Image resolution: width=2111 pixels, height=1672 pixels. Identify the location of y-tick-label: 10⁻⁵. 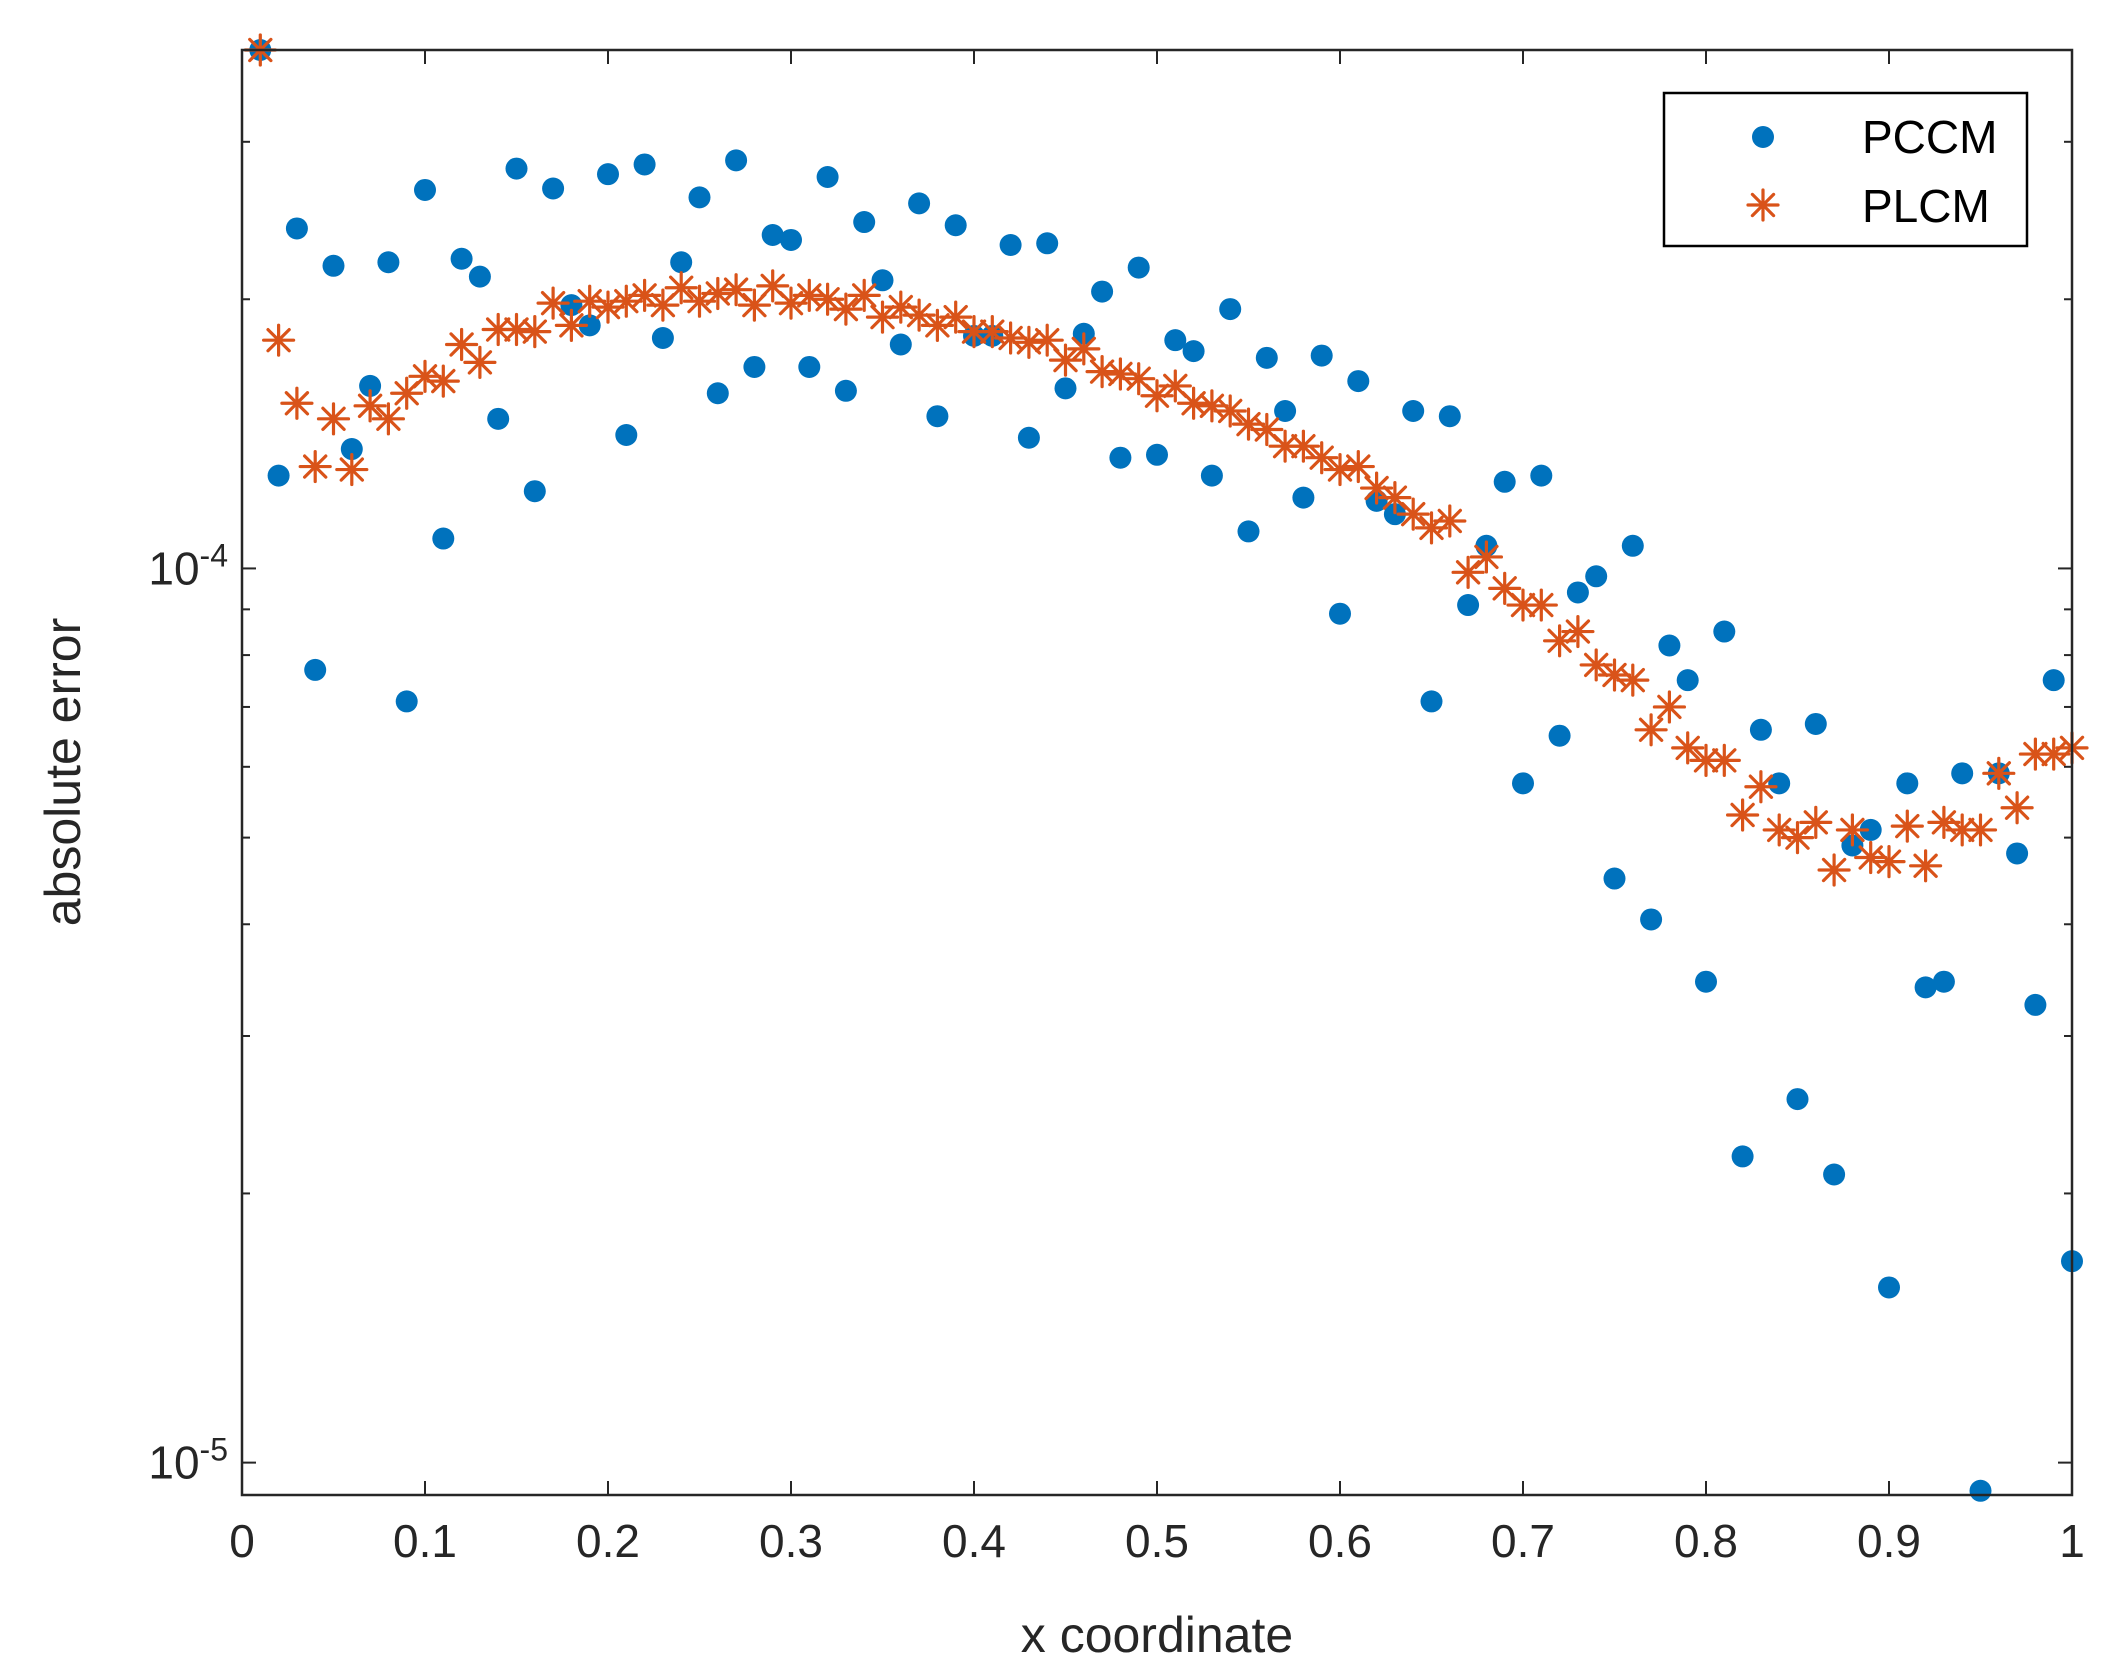
(188, 1460).